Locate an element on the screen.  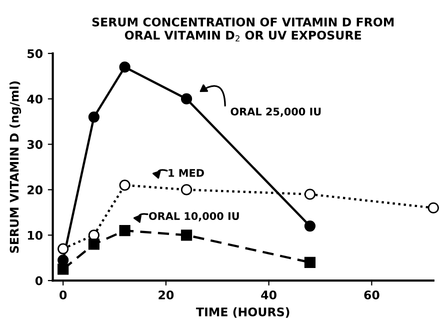
annotation: ORAL 10,000 IU is located at coordinates (193, 217).